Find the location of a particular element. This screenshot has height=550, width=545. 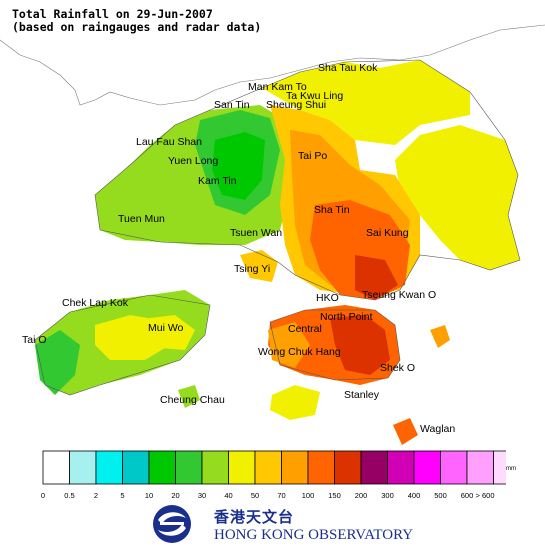

label-lau-fau-shan: Lau Fau Shan is located at coordinates (169, 142).